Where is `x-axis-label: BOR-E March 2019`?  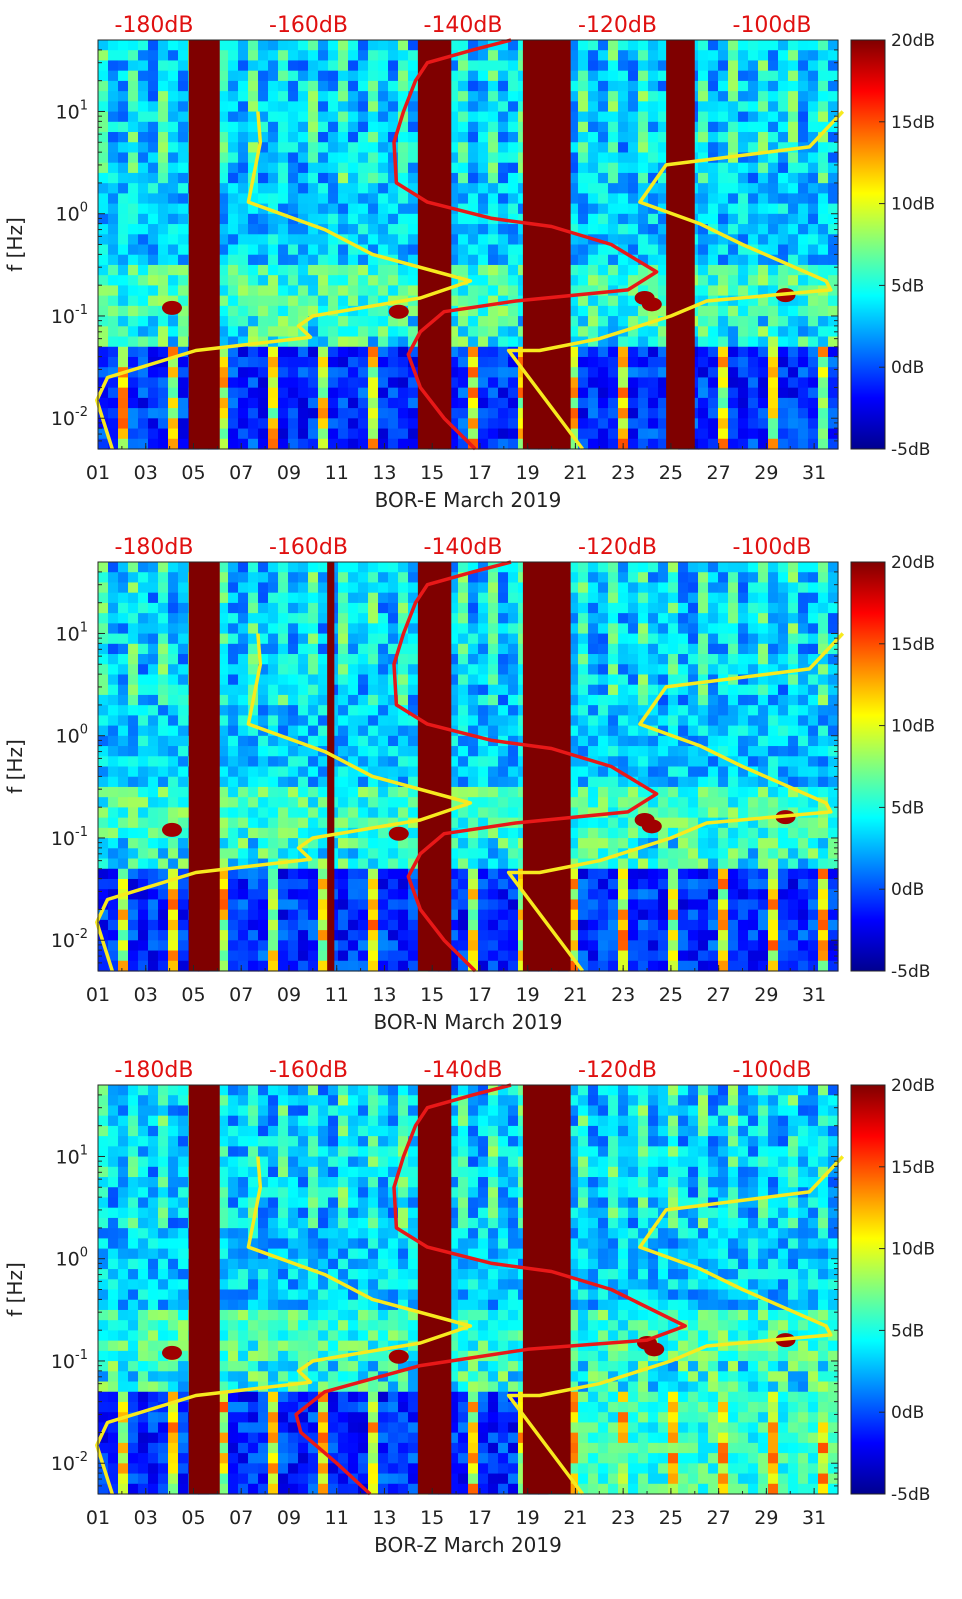
x-axis-label: BOR-E March 2019 is located at coordinates (468, 500).